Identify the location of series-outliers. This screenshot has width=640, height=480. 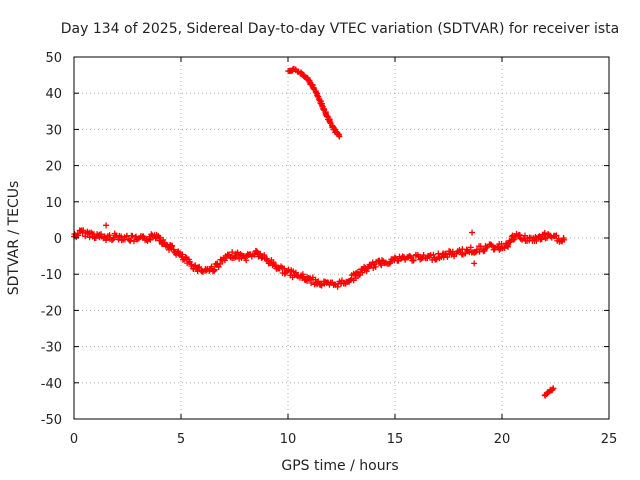
(290, 244).